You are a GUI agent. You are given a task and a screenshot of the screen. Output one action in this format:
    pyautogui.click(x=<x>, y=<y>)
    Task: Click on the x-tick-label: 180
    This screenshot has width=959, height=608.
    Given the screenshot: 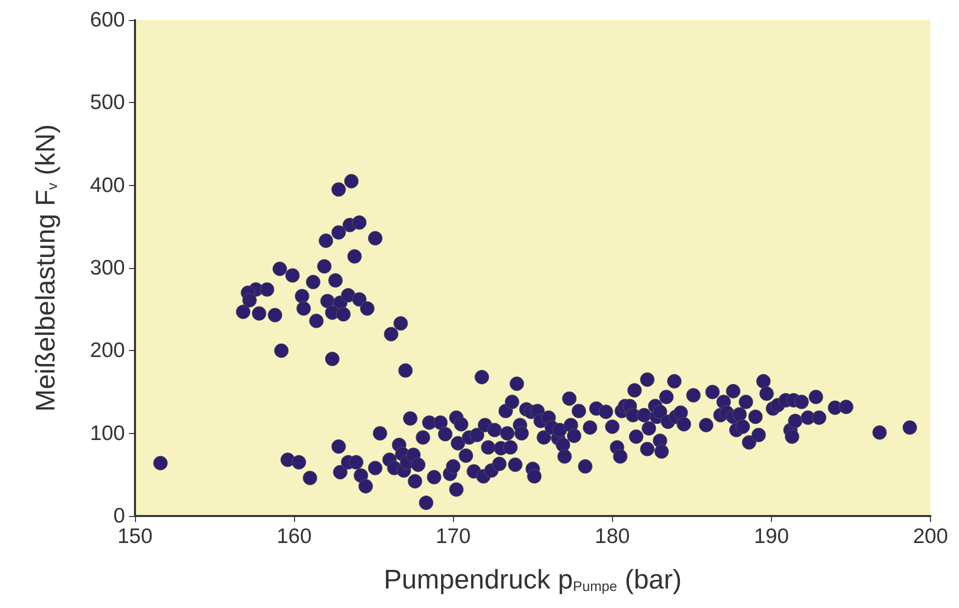 What is the action you would take?
    pyautogui.click(x=612, y=536)
    